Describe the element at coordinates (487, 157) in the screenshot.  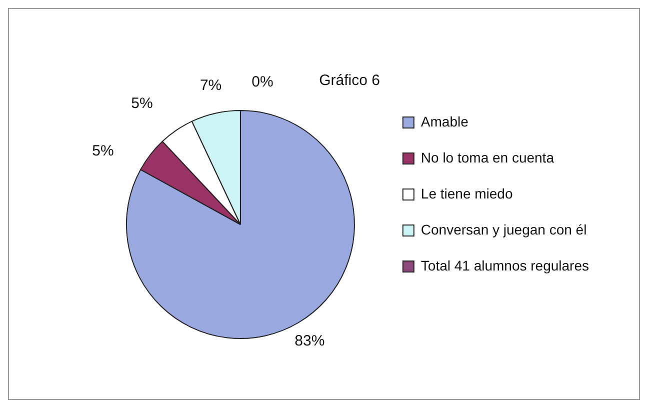
I see `legend-label: No lo toma en cuenta` at that location.